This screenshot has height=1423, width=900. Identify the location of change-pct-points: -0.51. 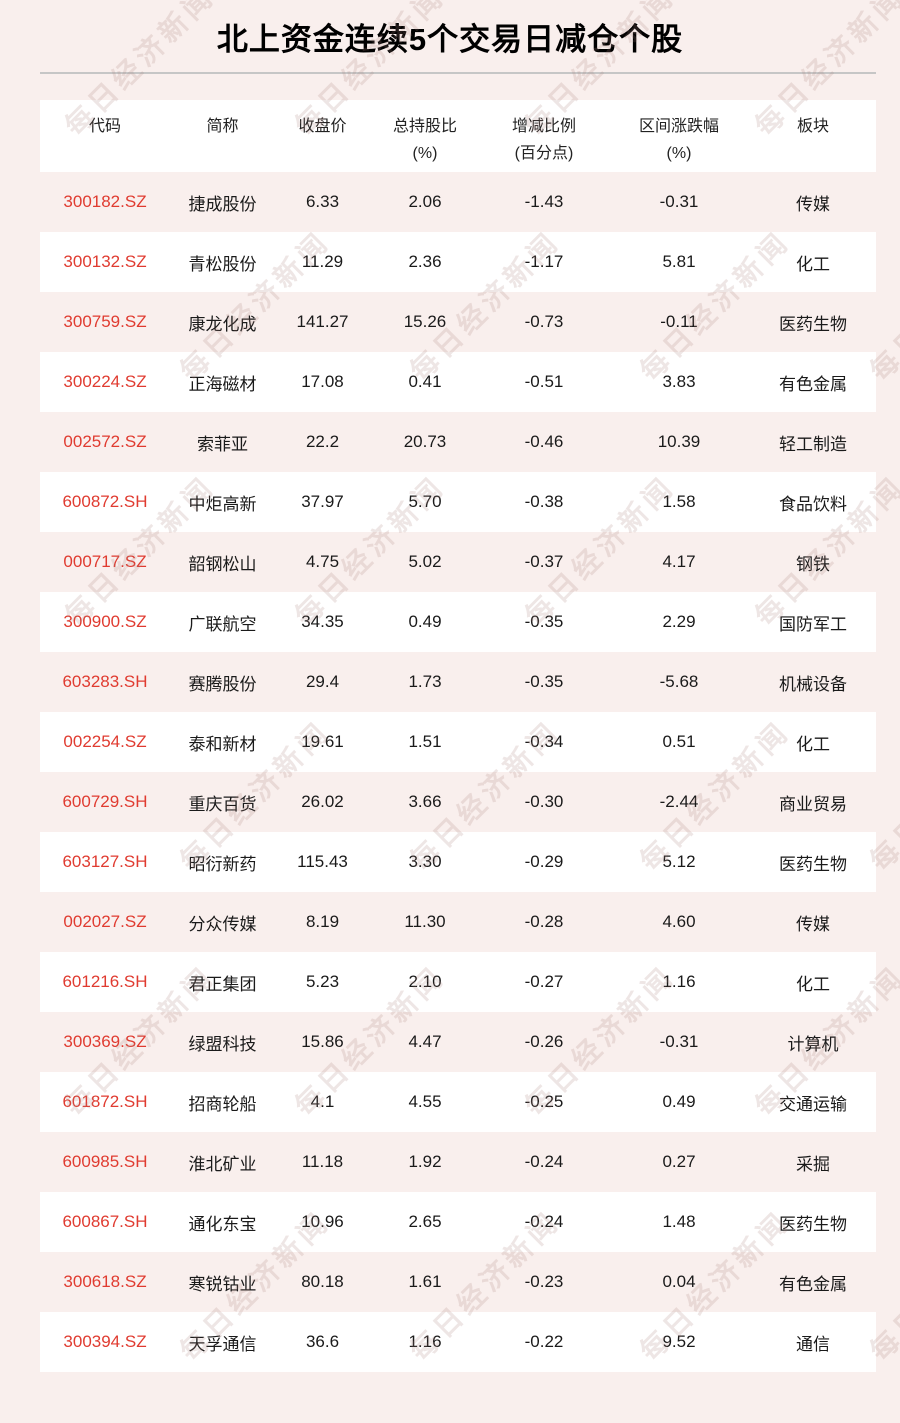
(544, 381).